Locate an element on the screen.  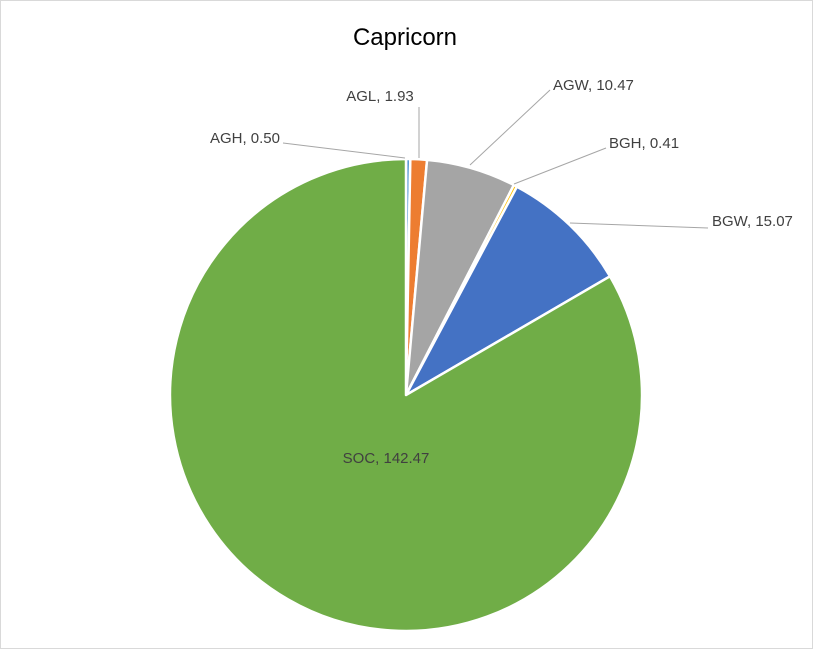
data-label-soc: SOC, 142.47 is located at coordinates (386, 458).